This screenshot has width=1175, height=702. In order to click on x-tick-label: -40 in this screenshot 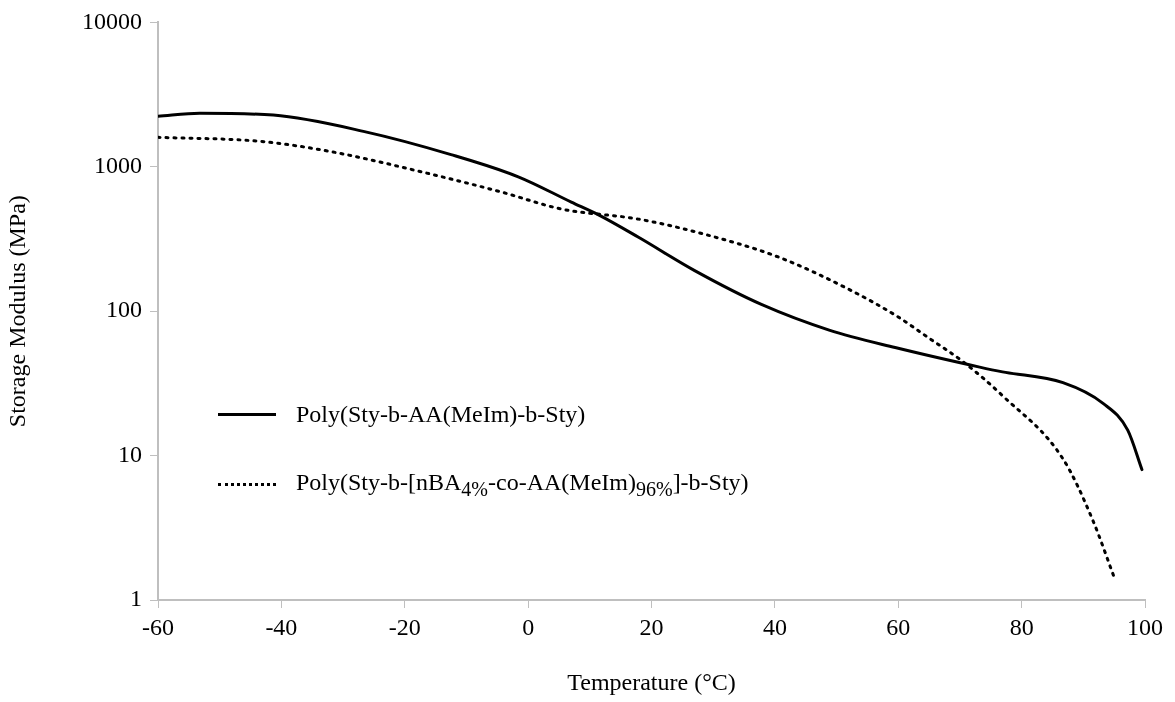, I will do `click(281, 626)`.